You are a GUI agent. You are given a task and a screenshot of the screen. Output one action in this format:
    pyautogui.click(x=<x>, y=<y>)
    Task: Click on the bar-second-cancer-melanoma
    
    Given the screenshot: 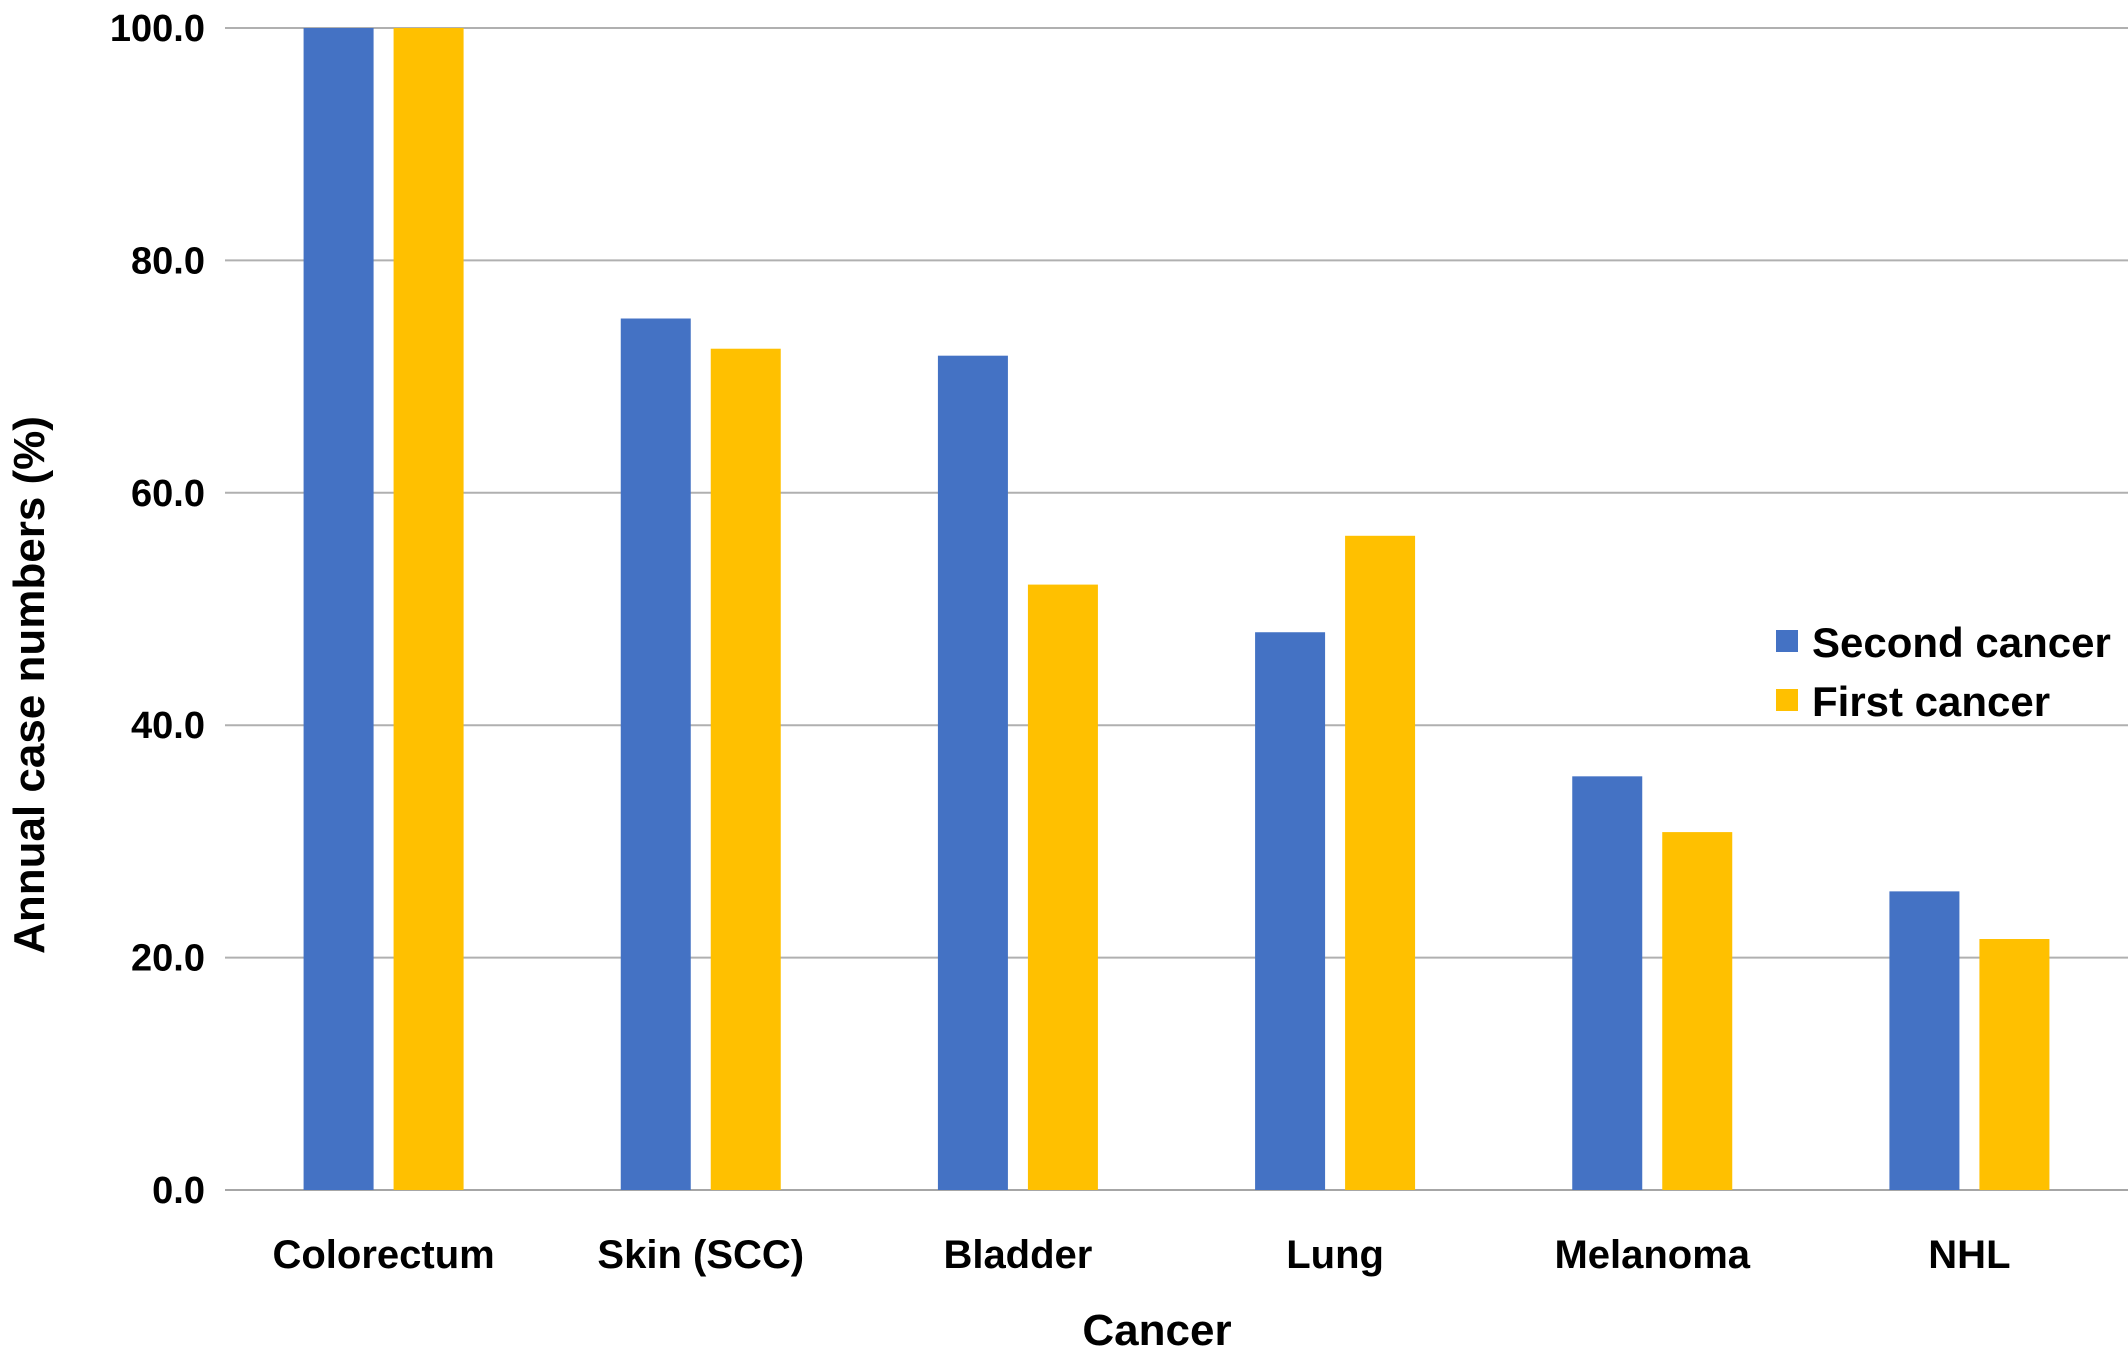 What is the action you would take?
    pyautogui.click(x=1607, y=983)
    